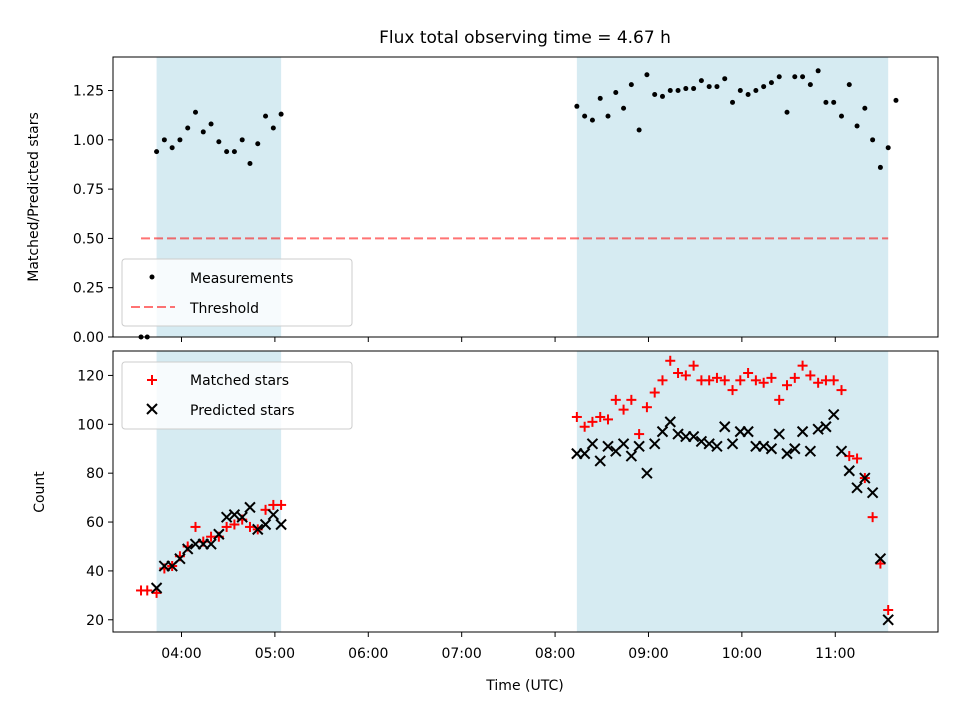  What do you see at coordinates (95, 572) in the screenshot?
I see `y-tick-label: 40` at bounding box center [95, 572].